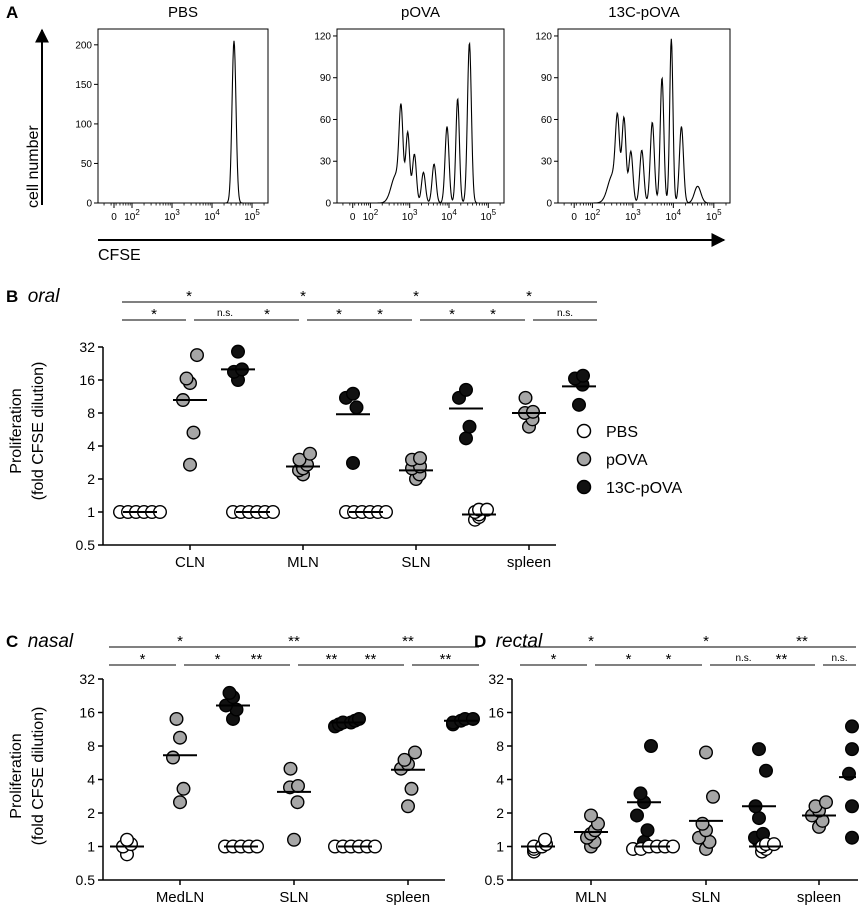 Image resolution: width=861 pixels, height=908 pixels. I want to click on panel-d-group-mln-sig-right: *, so click(629, 659).